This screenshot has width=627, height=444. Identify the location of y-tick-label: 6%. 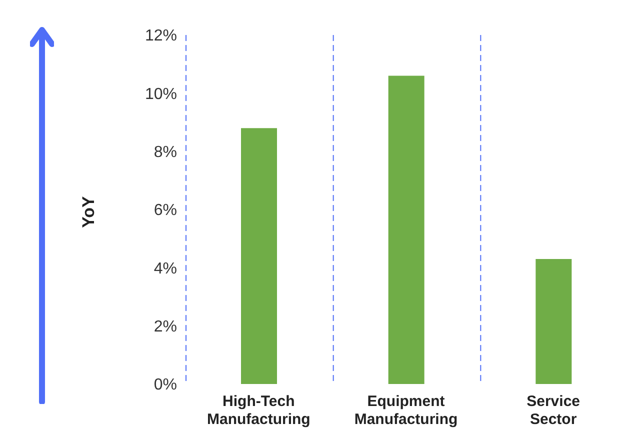
(165, 211).